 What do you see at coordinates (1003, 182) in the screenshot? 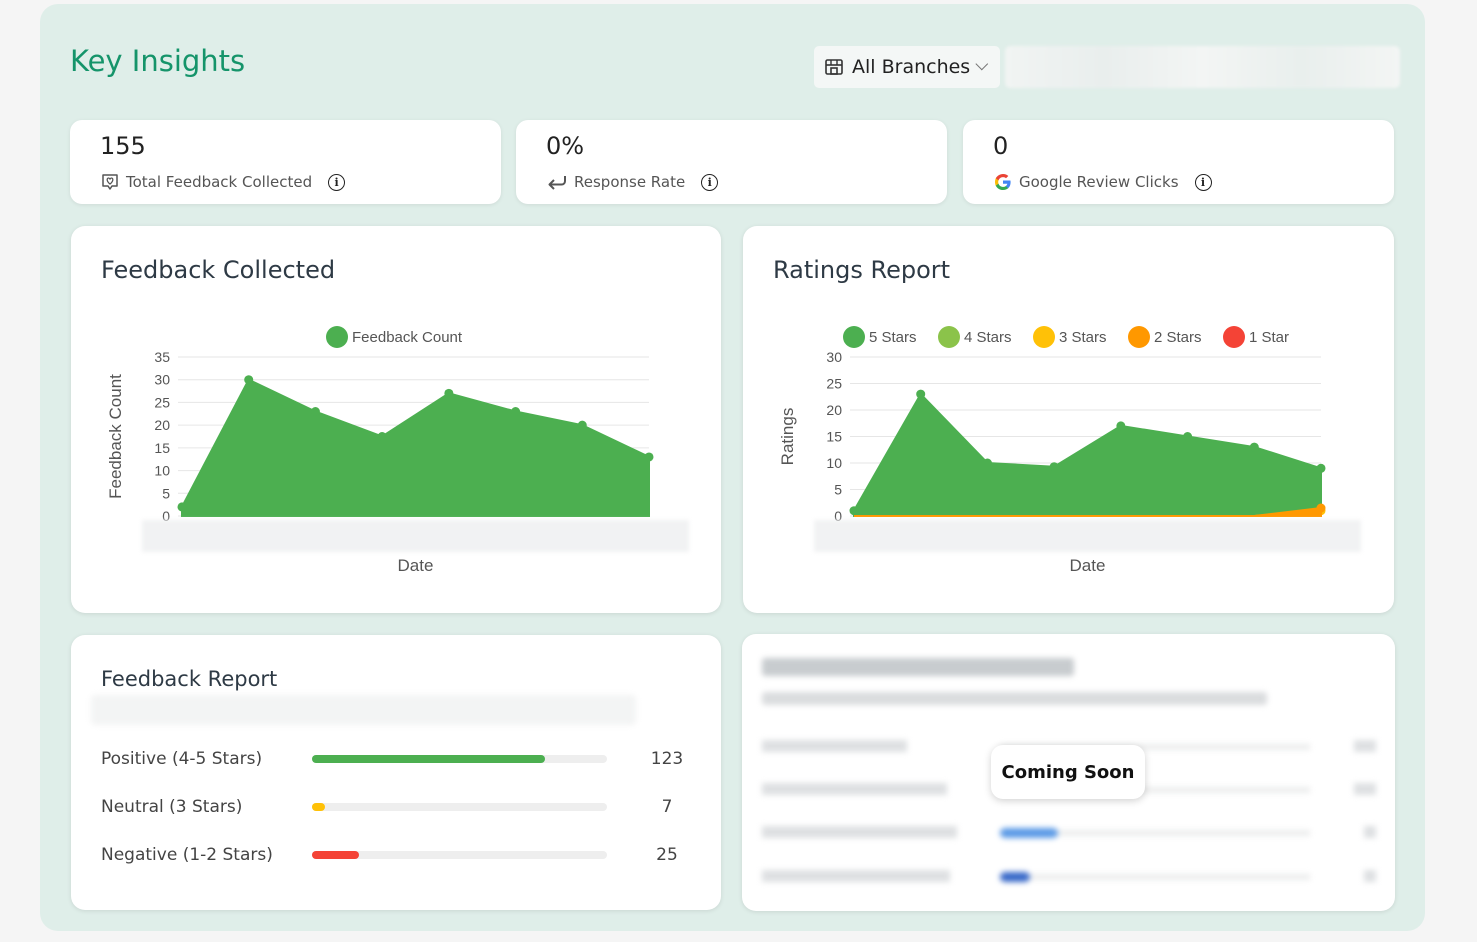
I see `google-icon` at bounding box center [1003, 182].